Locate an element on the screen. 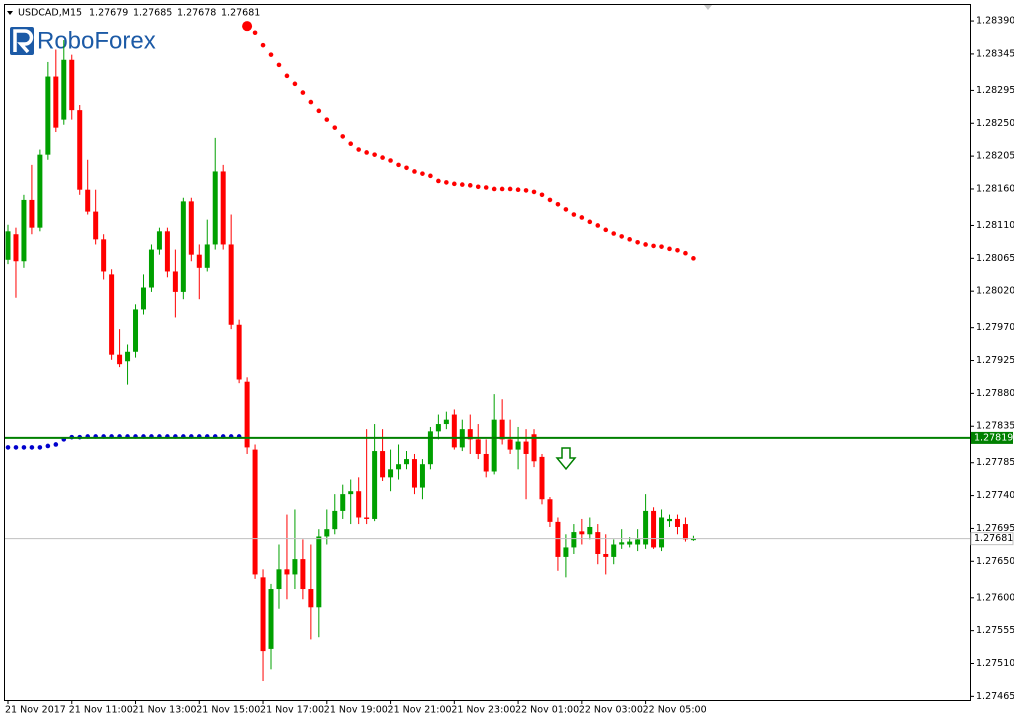  sell-arrow is located at coordinates (566, 459).